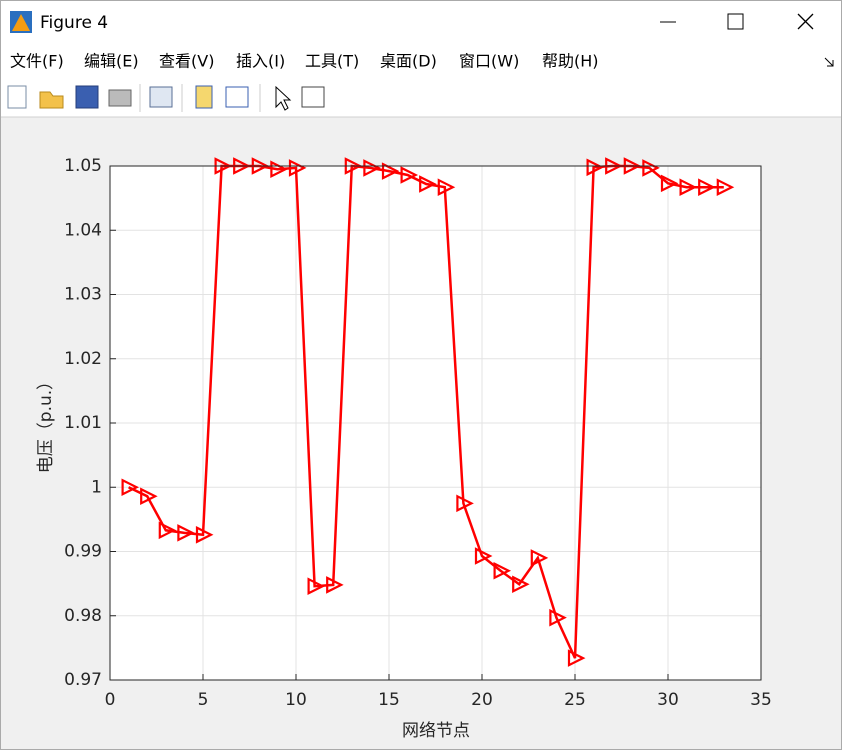  I want to click on x-axis-label: 网络节点, so click(436, 731).